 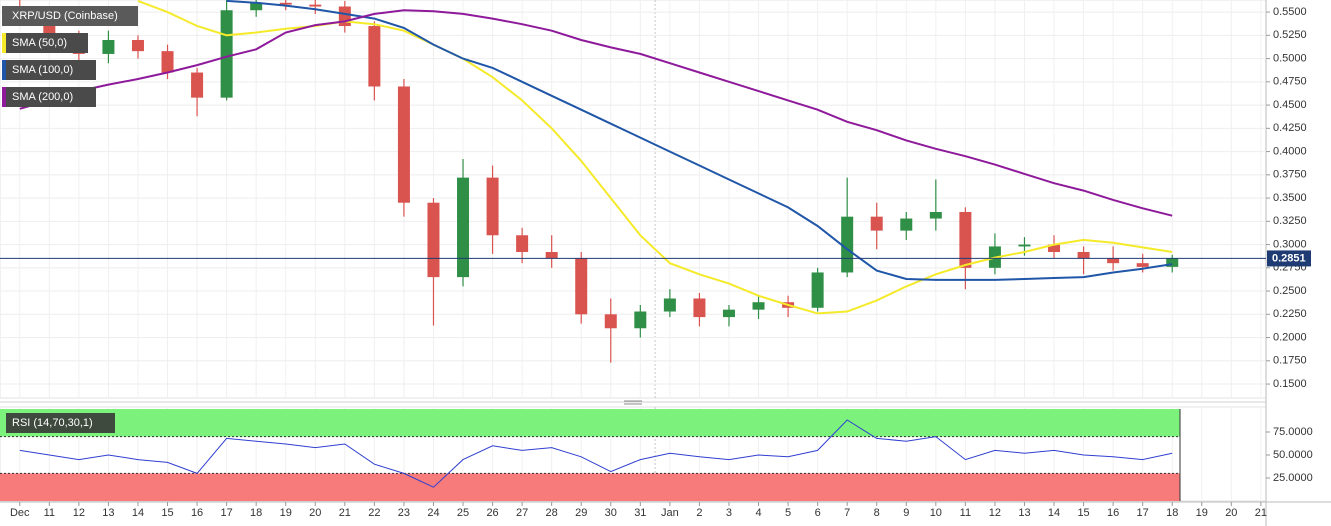 What do you see at coordinates (906, 513) in the screenshot?
I see `x-tick-label: 9` at bounding box center [906, 513].